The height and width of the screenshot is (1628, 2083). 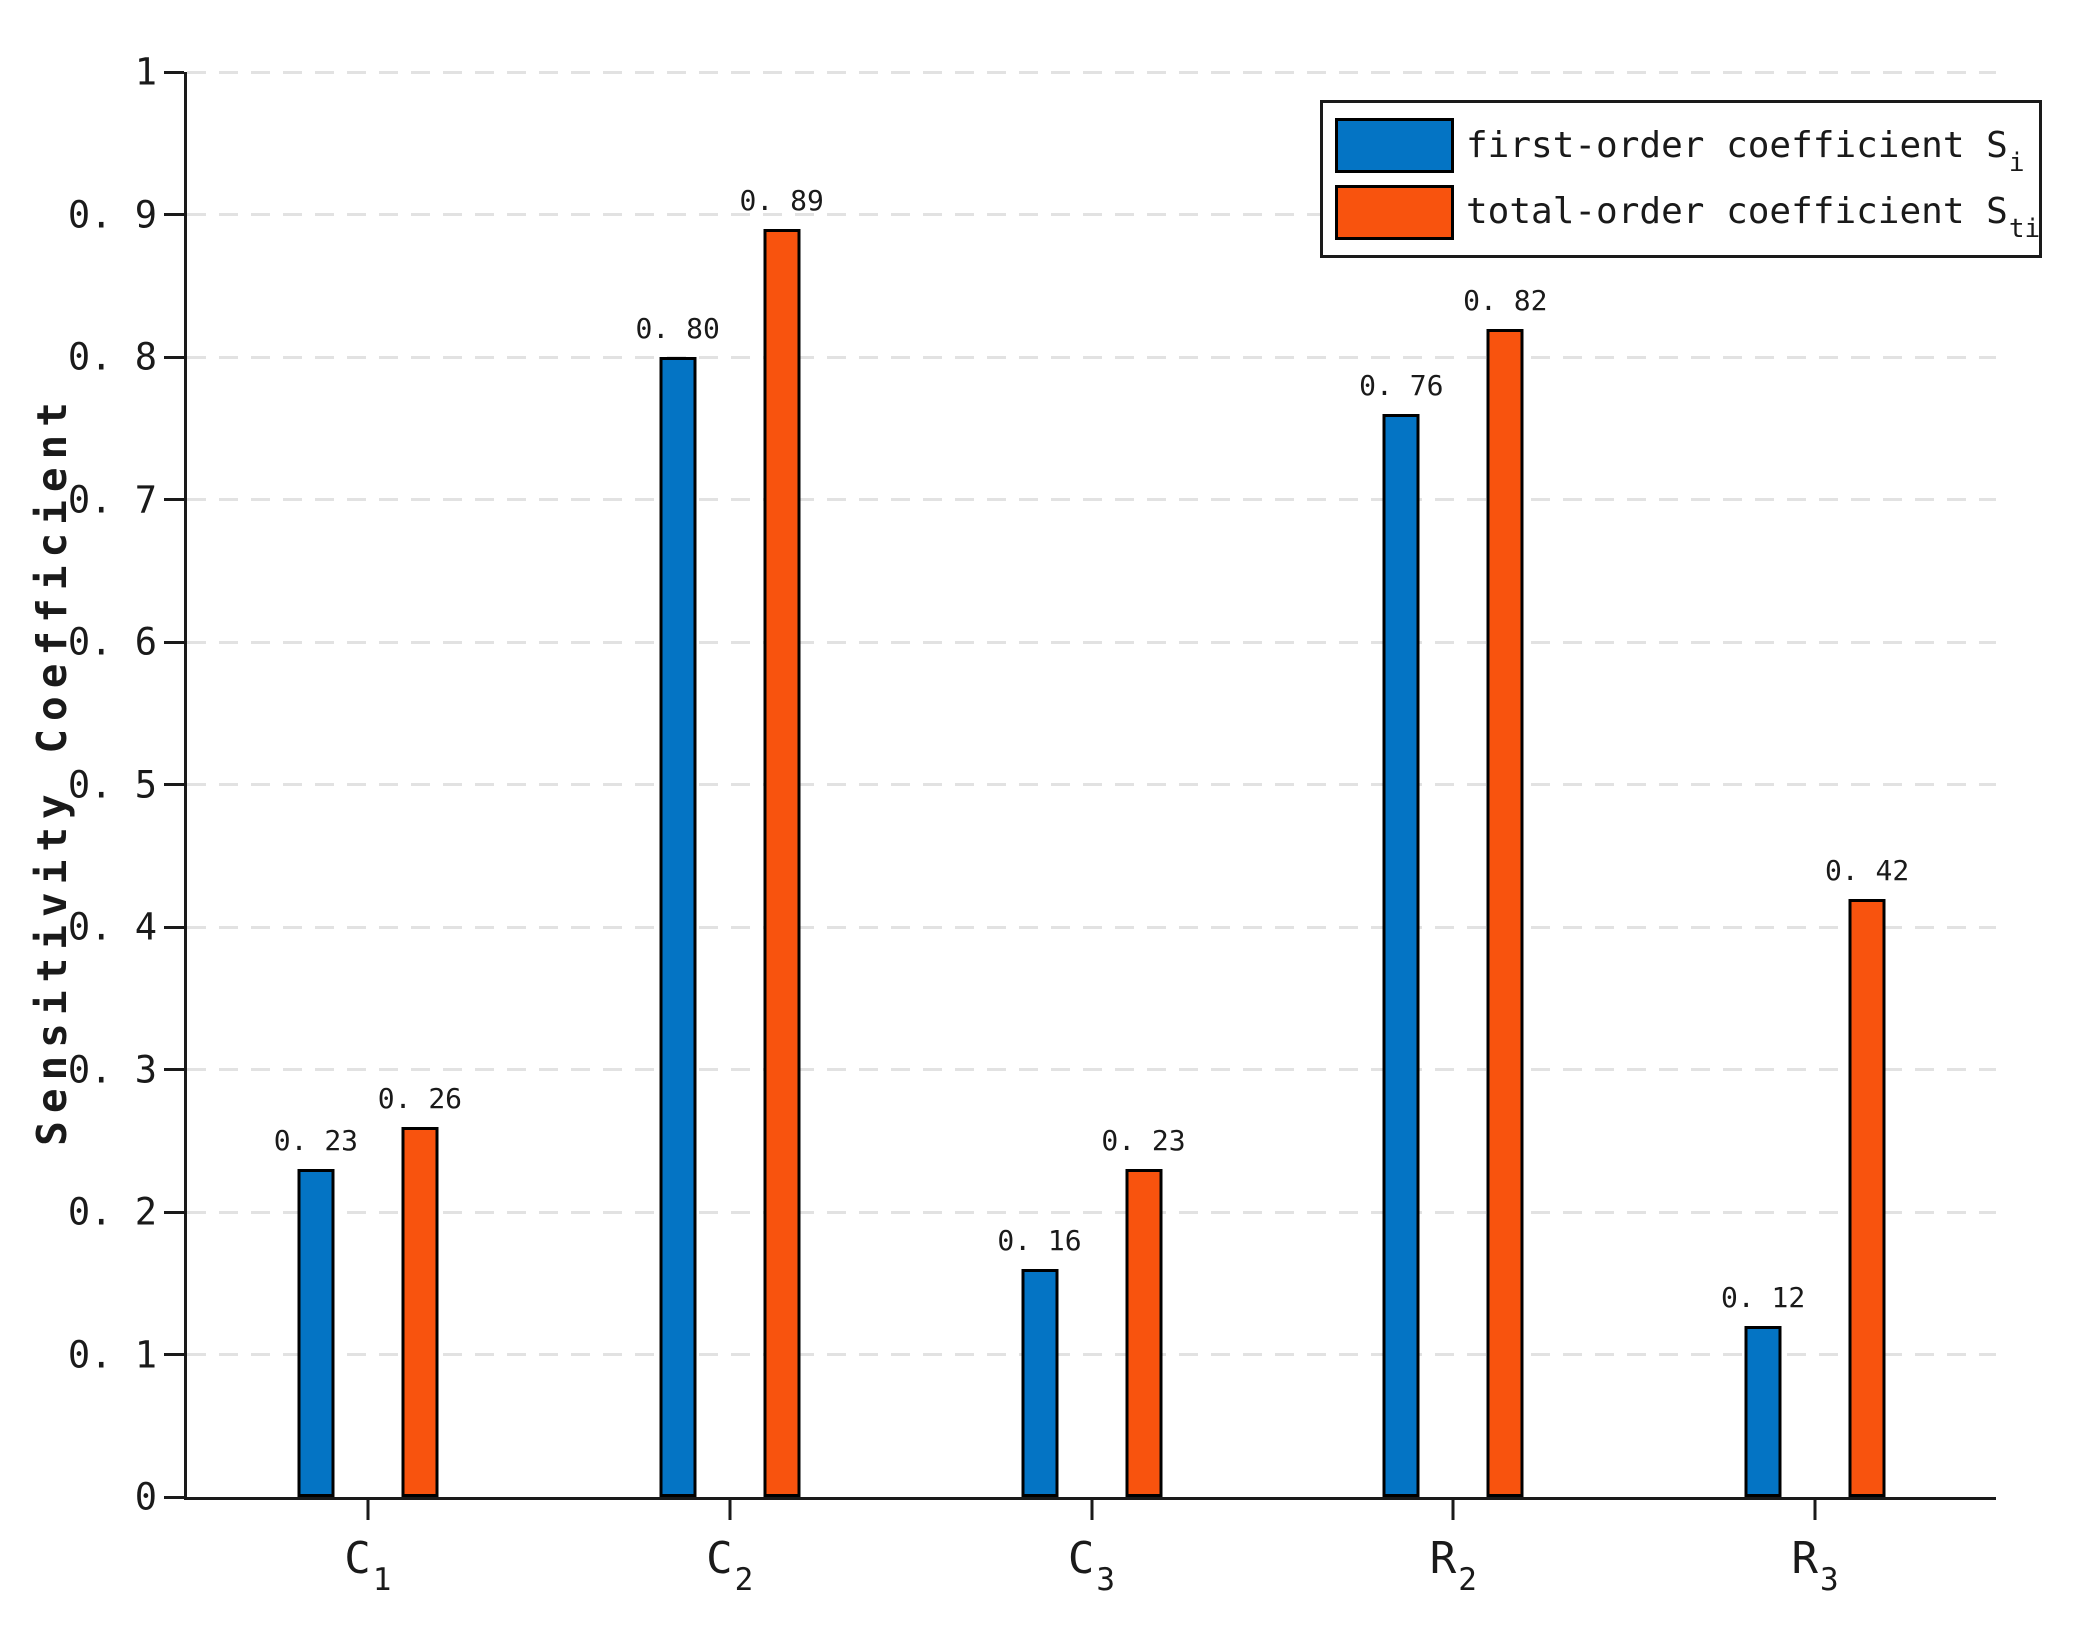 What do you see at coordinates (112, 1069) in the screenshot?
I see `y-tick-label: 0. 3` at bounding box center [112, 1069].